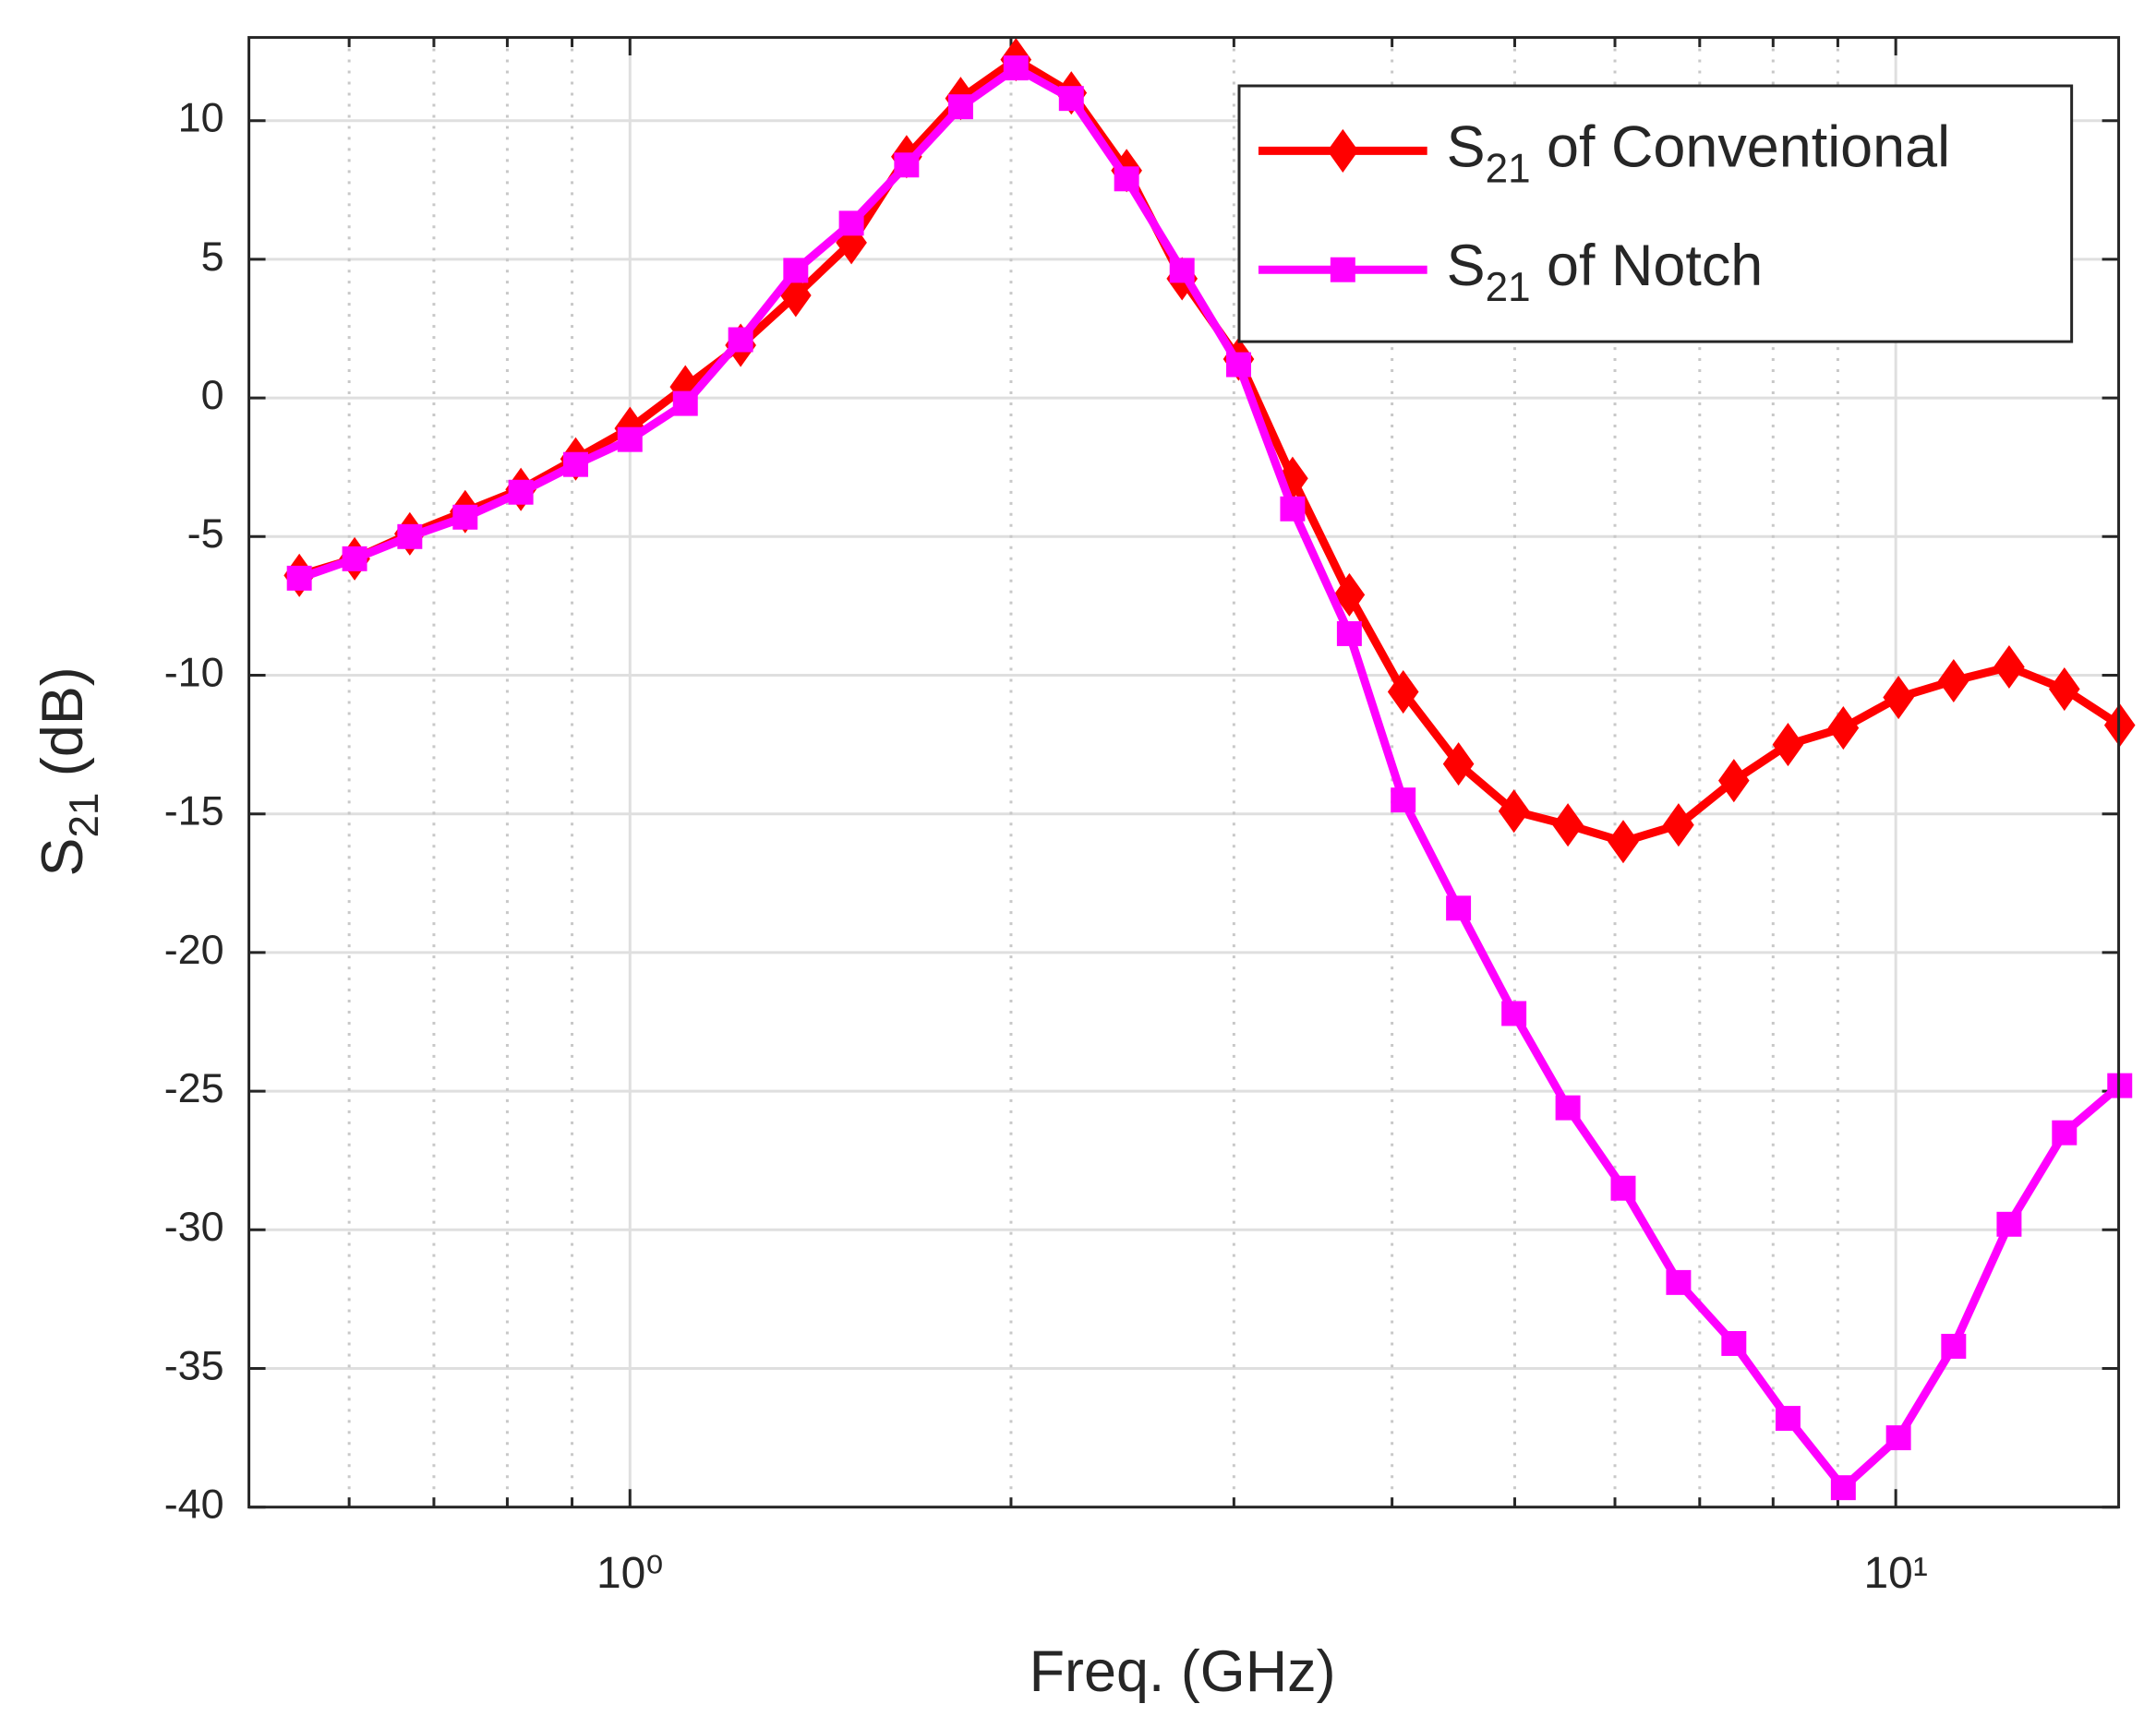 The height and width of the screenshot is (1716, 2156). What do you see at coordinates (212, 256) in the screenshot?
I see `y-tick-label: 5` at bounding box center [212, 256].